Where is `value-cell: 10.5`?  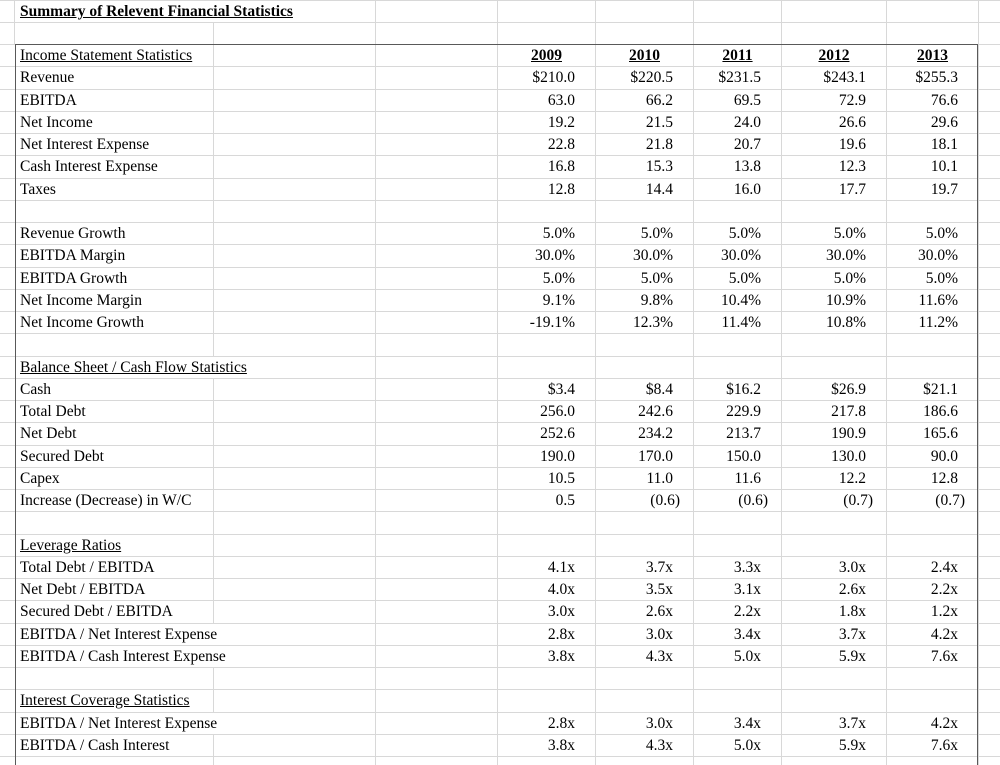 value-cell: 10.5 is located at coordinates (546, 478).